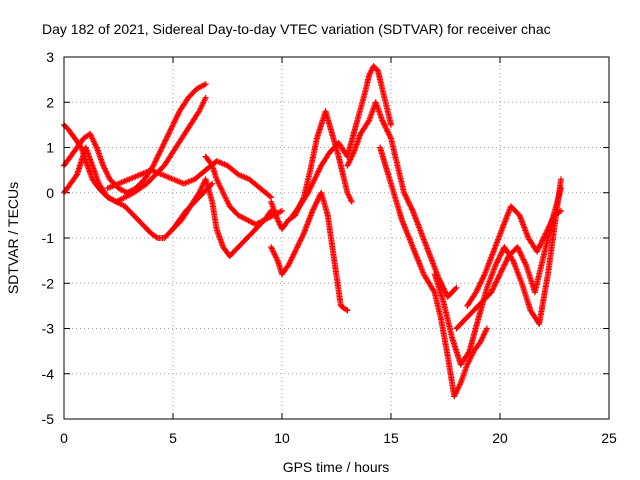  Describe the element at coordinates (50, 102) in the screenshot. I see `y-tick-label: 2` at that location.